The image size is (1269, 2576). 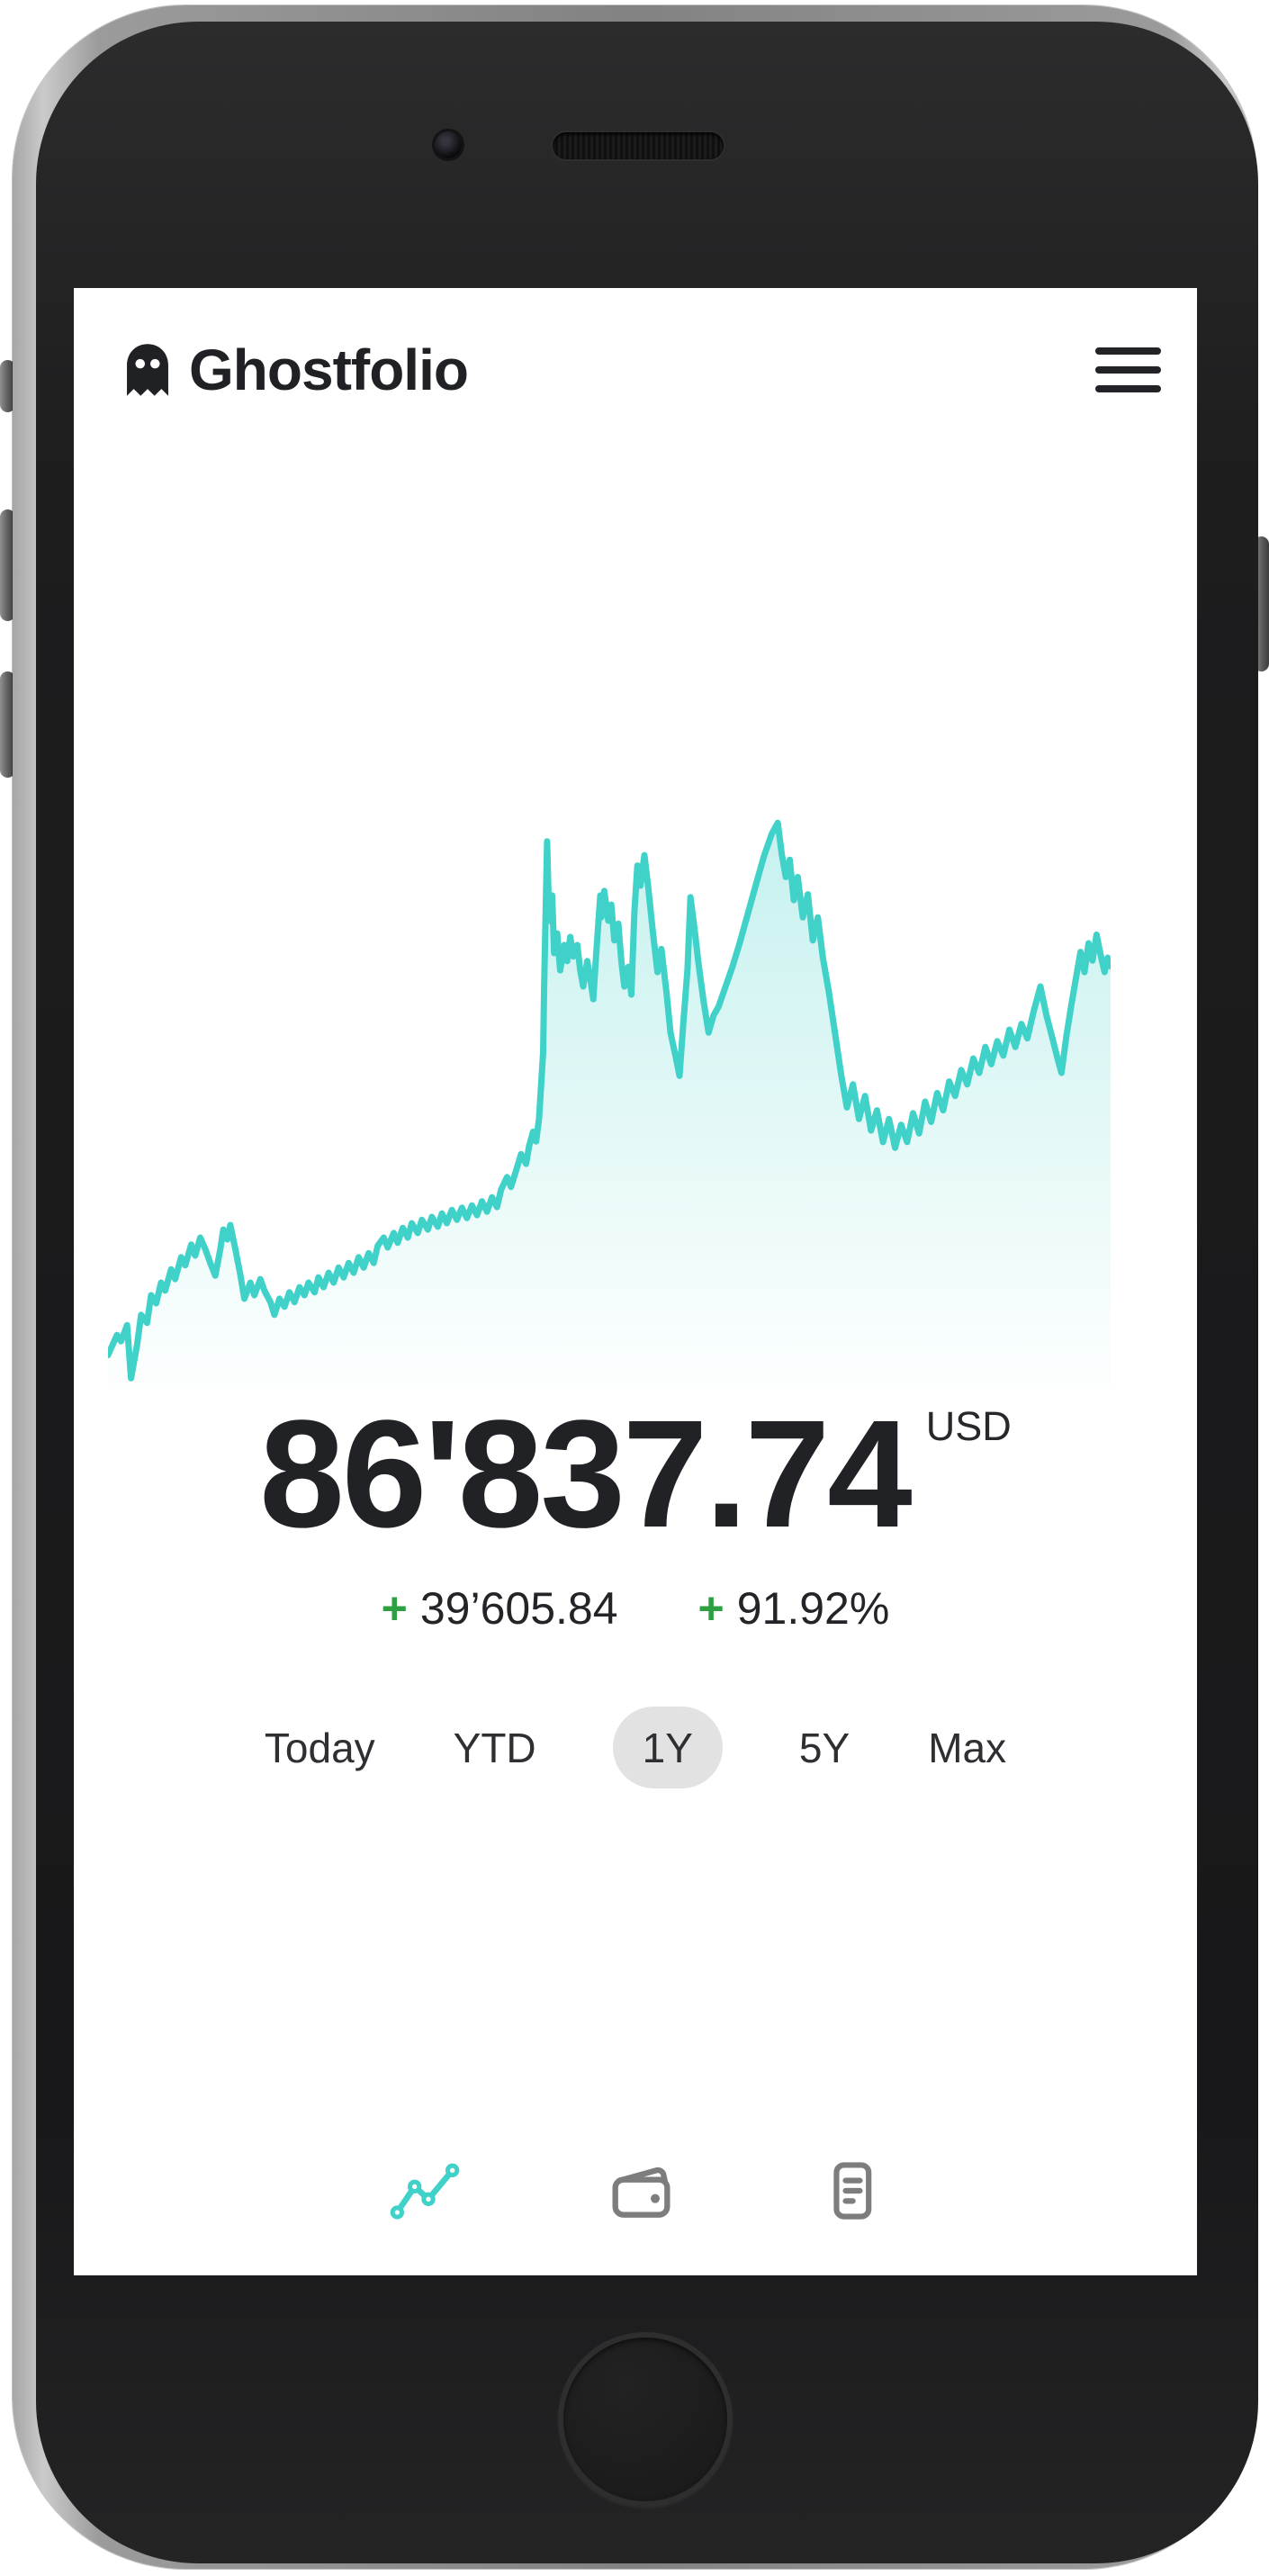 I want to click on reader-icon, so click(x=852, y=2191).